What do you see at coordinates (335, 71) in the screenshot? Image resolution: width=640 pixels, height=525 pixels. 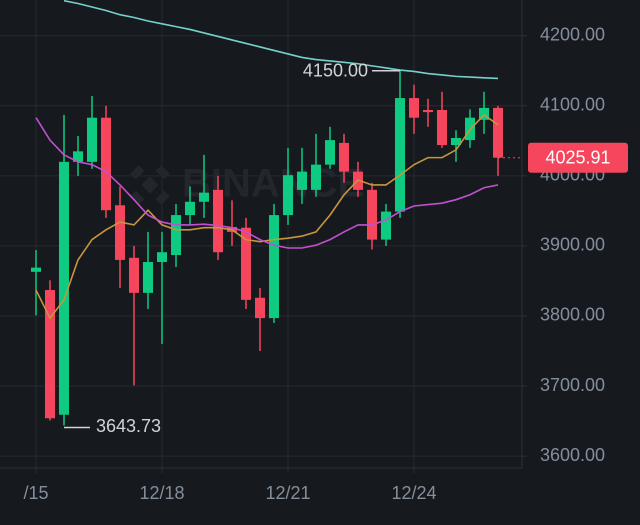 I see `high-label: 4150.00` at bounding box center [335, 71].